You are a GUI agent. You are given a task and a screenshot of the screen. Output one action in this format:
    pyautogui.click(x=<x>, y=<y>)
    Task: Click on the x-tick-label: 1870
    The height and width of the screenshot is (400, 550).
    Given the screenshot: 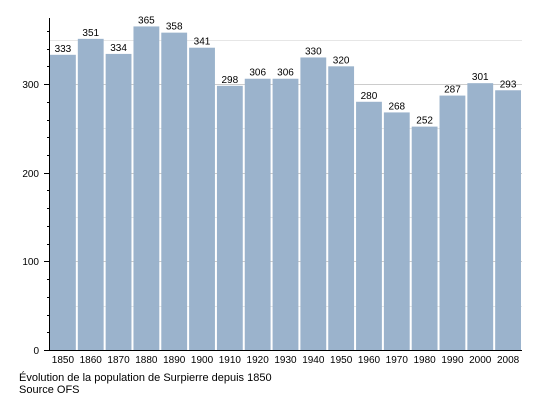 What is the action you would take?
    pyautogui.click(x=118, y=360)
    